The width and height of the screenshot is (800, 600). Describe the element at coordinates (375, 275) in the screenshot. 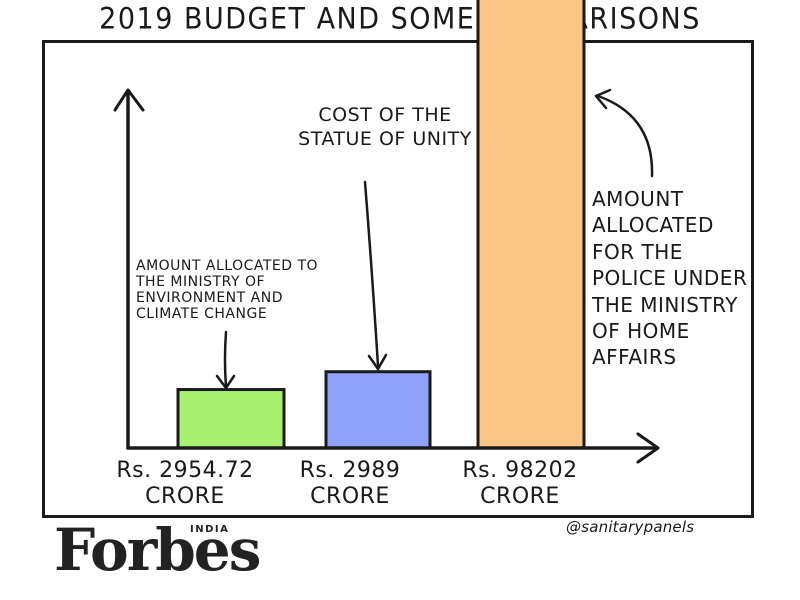

I see `statue-note-arrow` at that location.